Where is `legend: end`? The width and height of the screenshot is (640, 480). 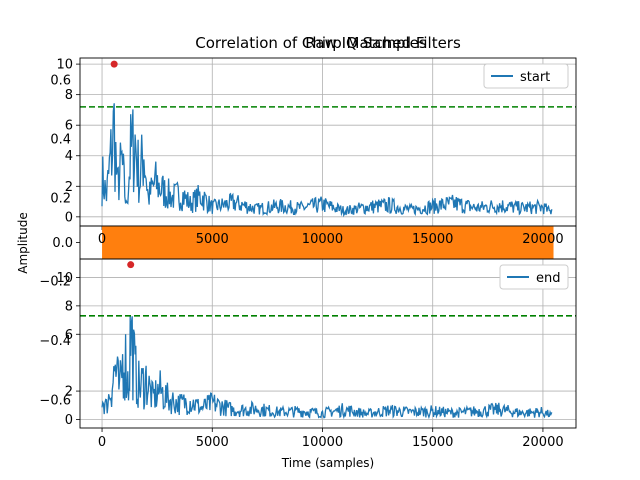
legend: end is located at coordinates (534, 277).